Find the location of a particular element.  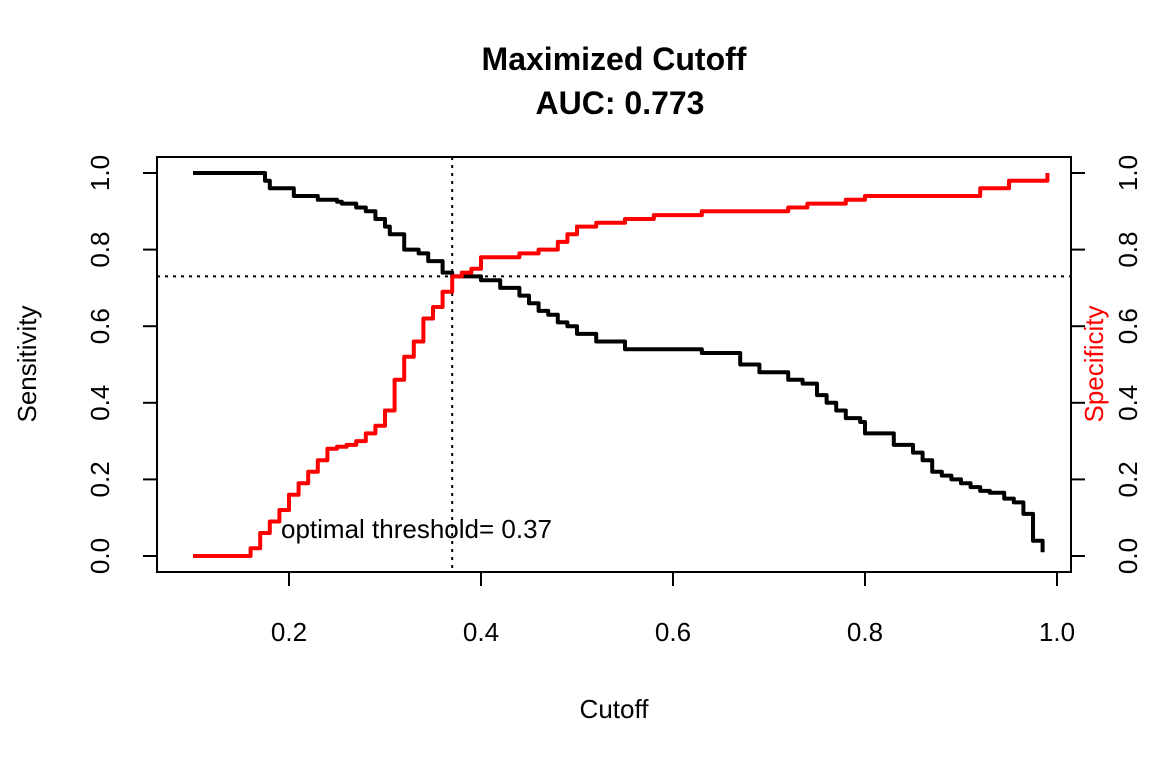

y-axis-left: 0.0 0.2 0.4 0.6 0.8 1.0 is located at coordinates (121, 364).